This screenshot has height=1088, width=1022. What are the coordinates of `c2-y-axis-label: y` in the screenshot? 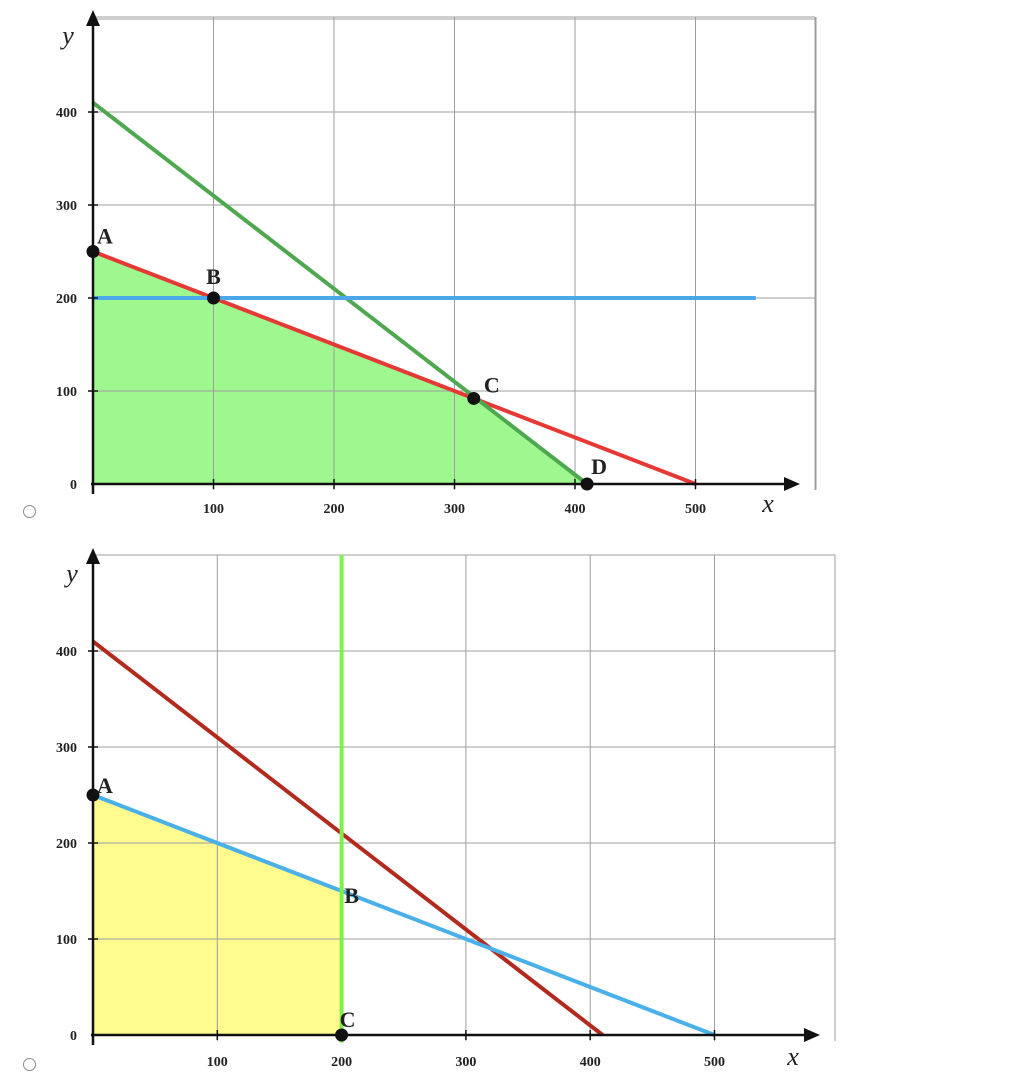 It's located at (70, 573).